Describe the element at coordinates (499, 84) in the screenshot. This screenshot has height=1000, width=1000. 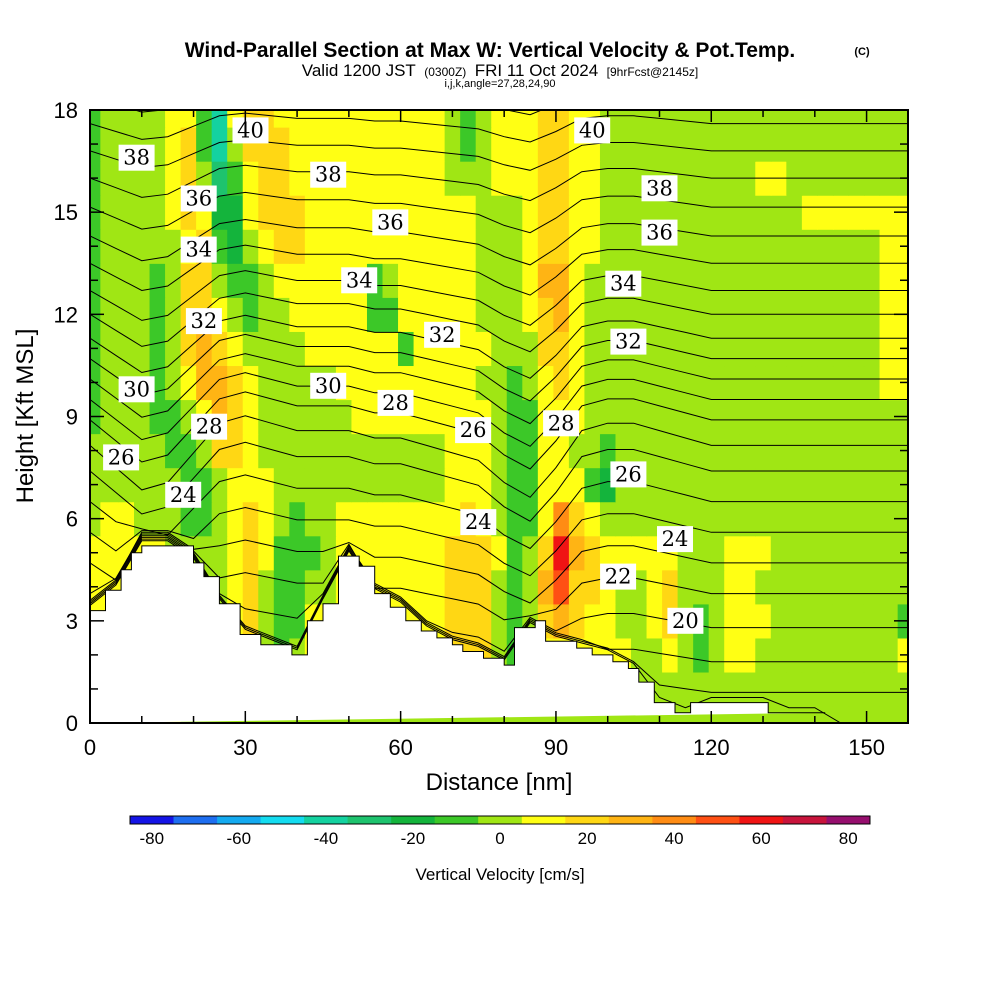
I see `chart-subtitle-indices: i,j,k,angle=27,28,24,90` at that location.